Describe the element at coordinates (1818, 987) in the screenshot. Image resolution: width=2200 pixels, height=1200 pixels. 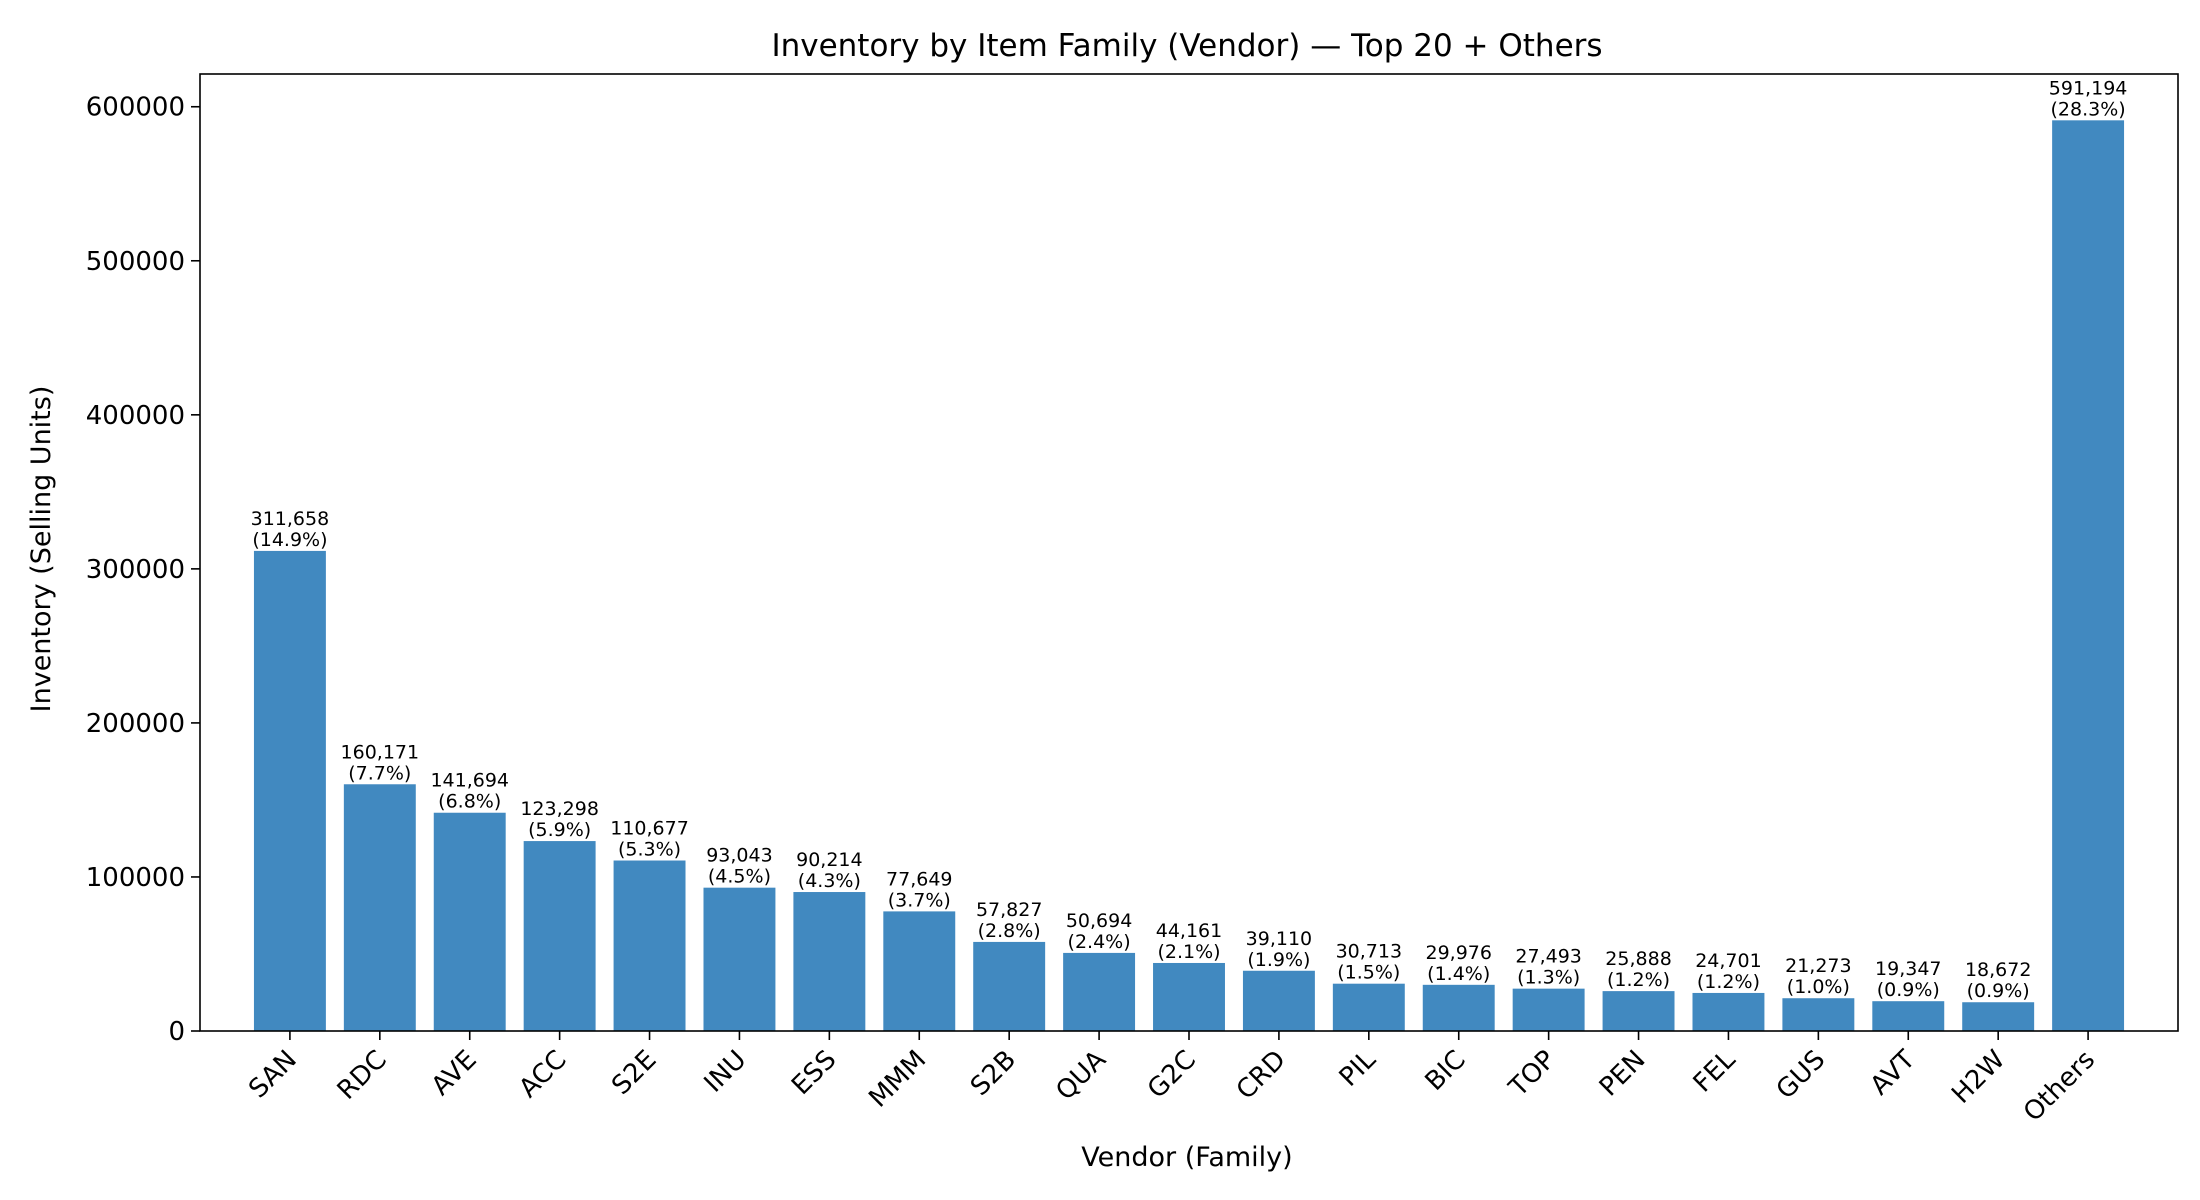
I see `percent-label-gus: (1.0%)` at that location.